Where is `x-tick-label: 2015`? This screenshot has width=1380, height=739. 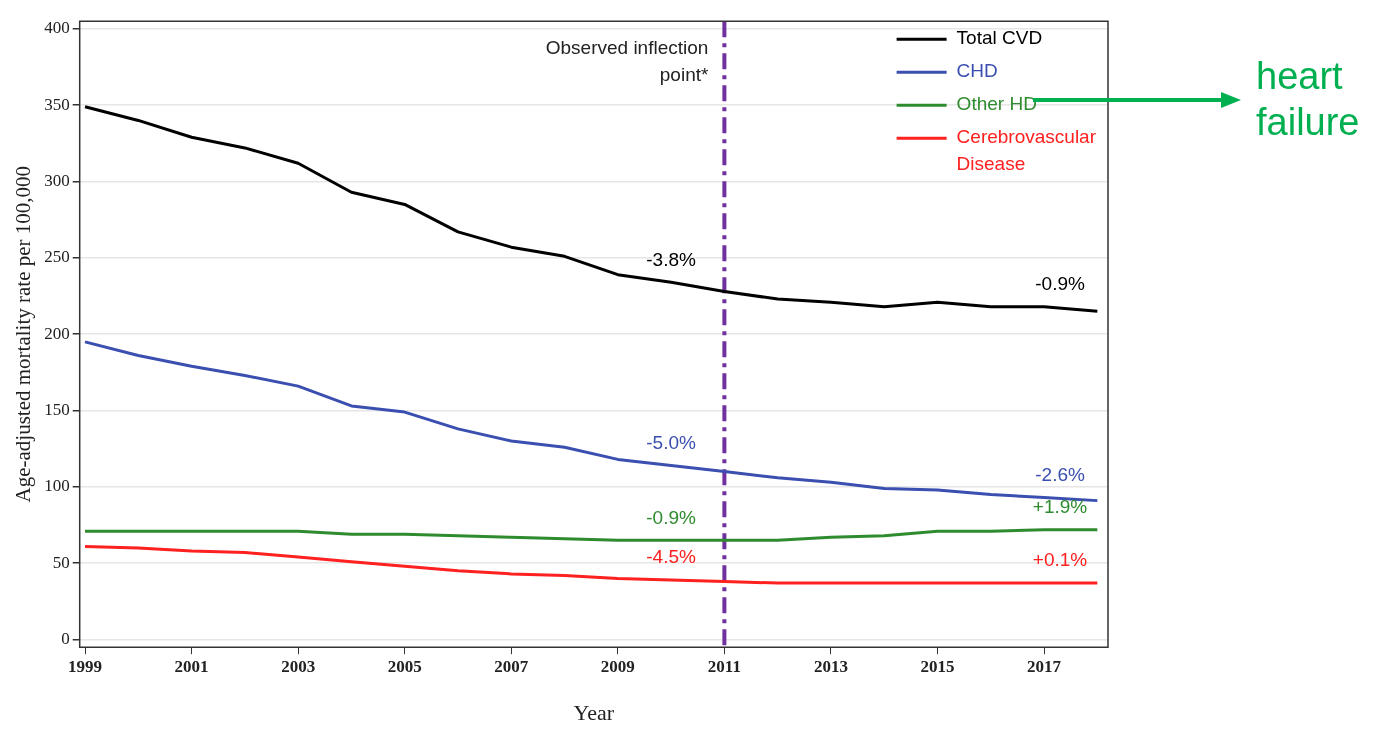 x-tick-label: 2015 is located at coordinates (937, 666).